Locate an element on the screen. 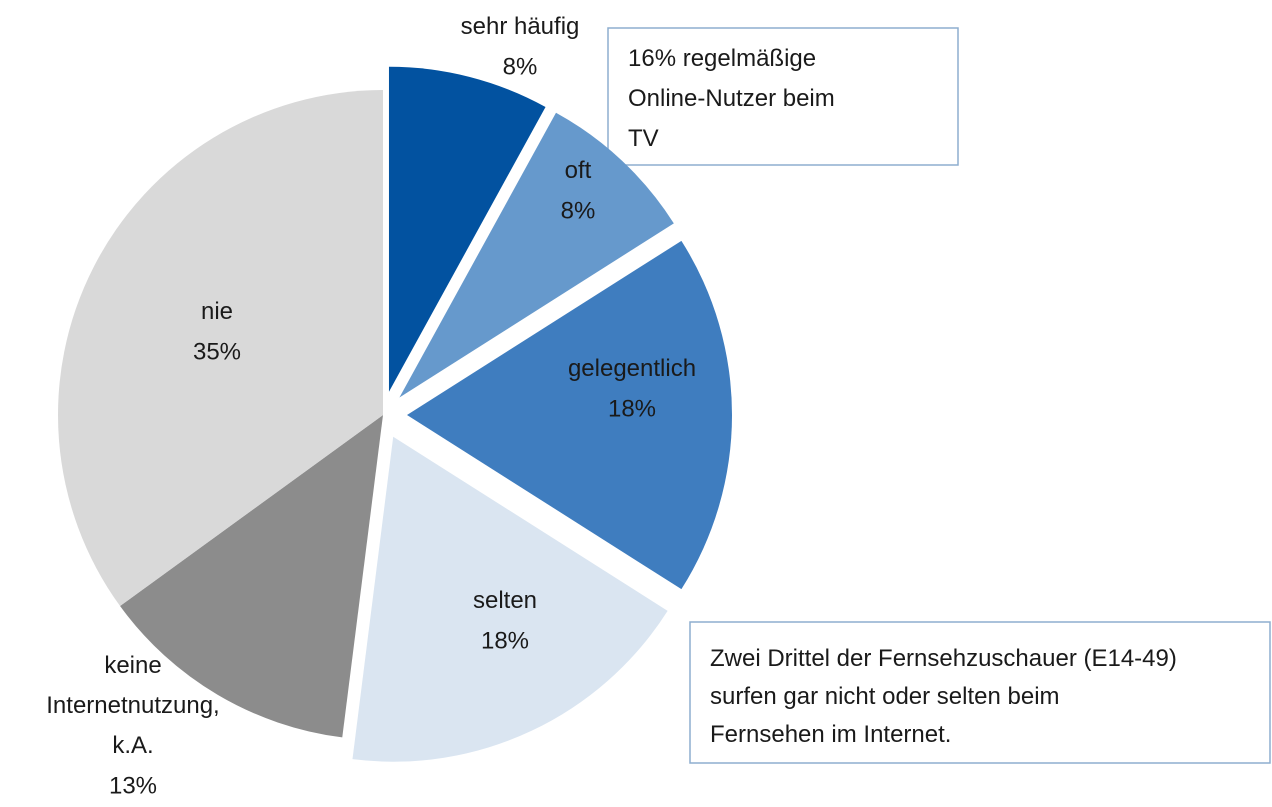 The width and height of the screenshot is (1272, 807). value-label: 13% is located at coordinates (133, 785).